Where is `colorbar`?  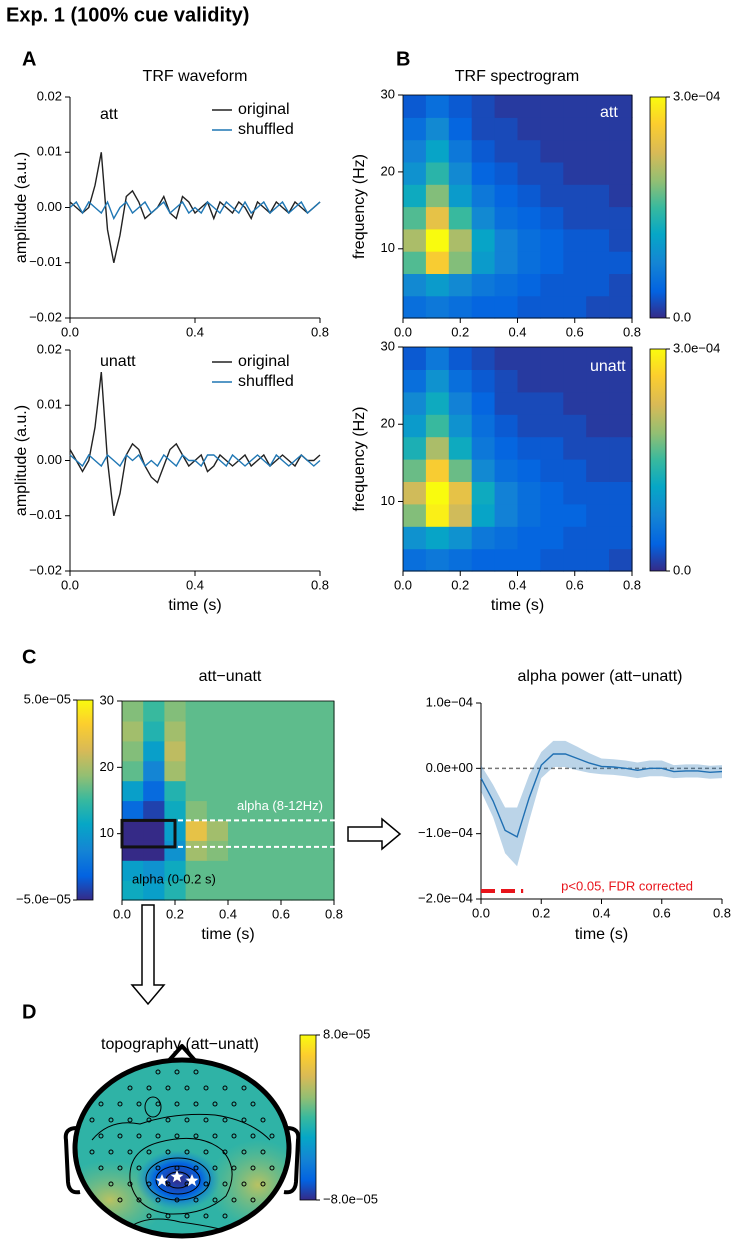
colorbar is located at coordinates (85, 800).